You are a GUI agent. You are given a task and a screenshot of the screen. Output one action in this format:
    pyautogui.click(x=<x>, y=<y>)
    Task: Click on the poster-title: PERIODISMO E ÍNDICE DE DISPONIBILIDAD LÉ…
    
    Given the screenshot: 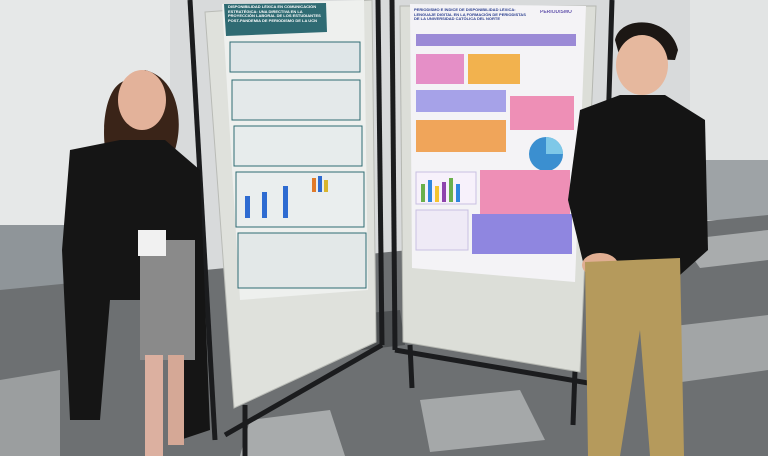 What is the action you would take?
    pyautogui.click(x=470, y=15)
    